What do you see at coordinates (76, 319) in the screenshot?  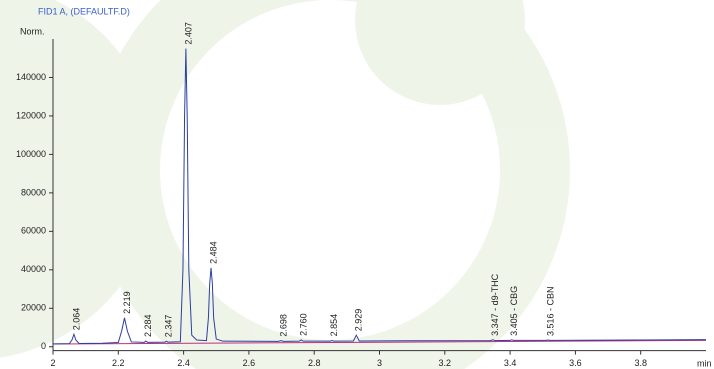 I see `peak-label: 2.064` at bounding box center [76, 319].